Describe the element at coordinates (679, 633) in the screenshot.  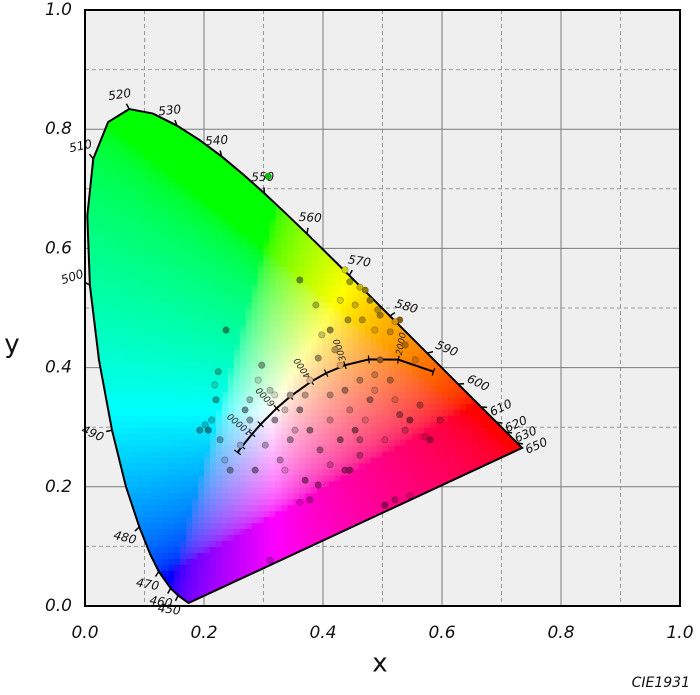
I see `x-tick-label: 1.0` at that location.